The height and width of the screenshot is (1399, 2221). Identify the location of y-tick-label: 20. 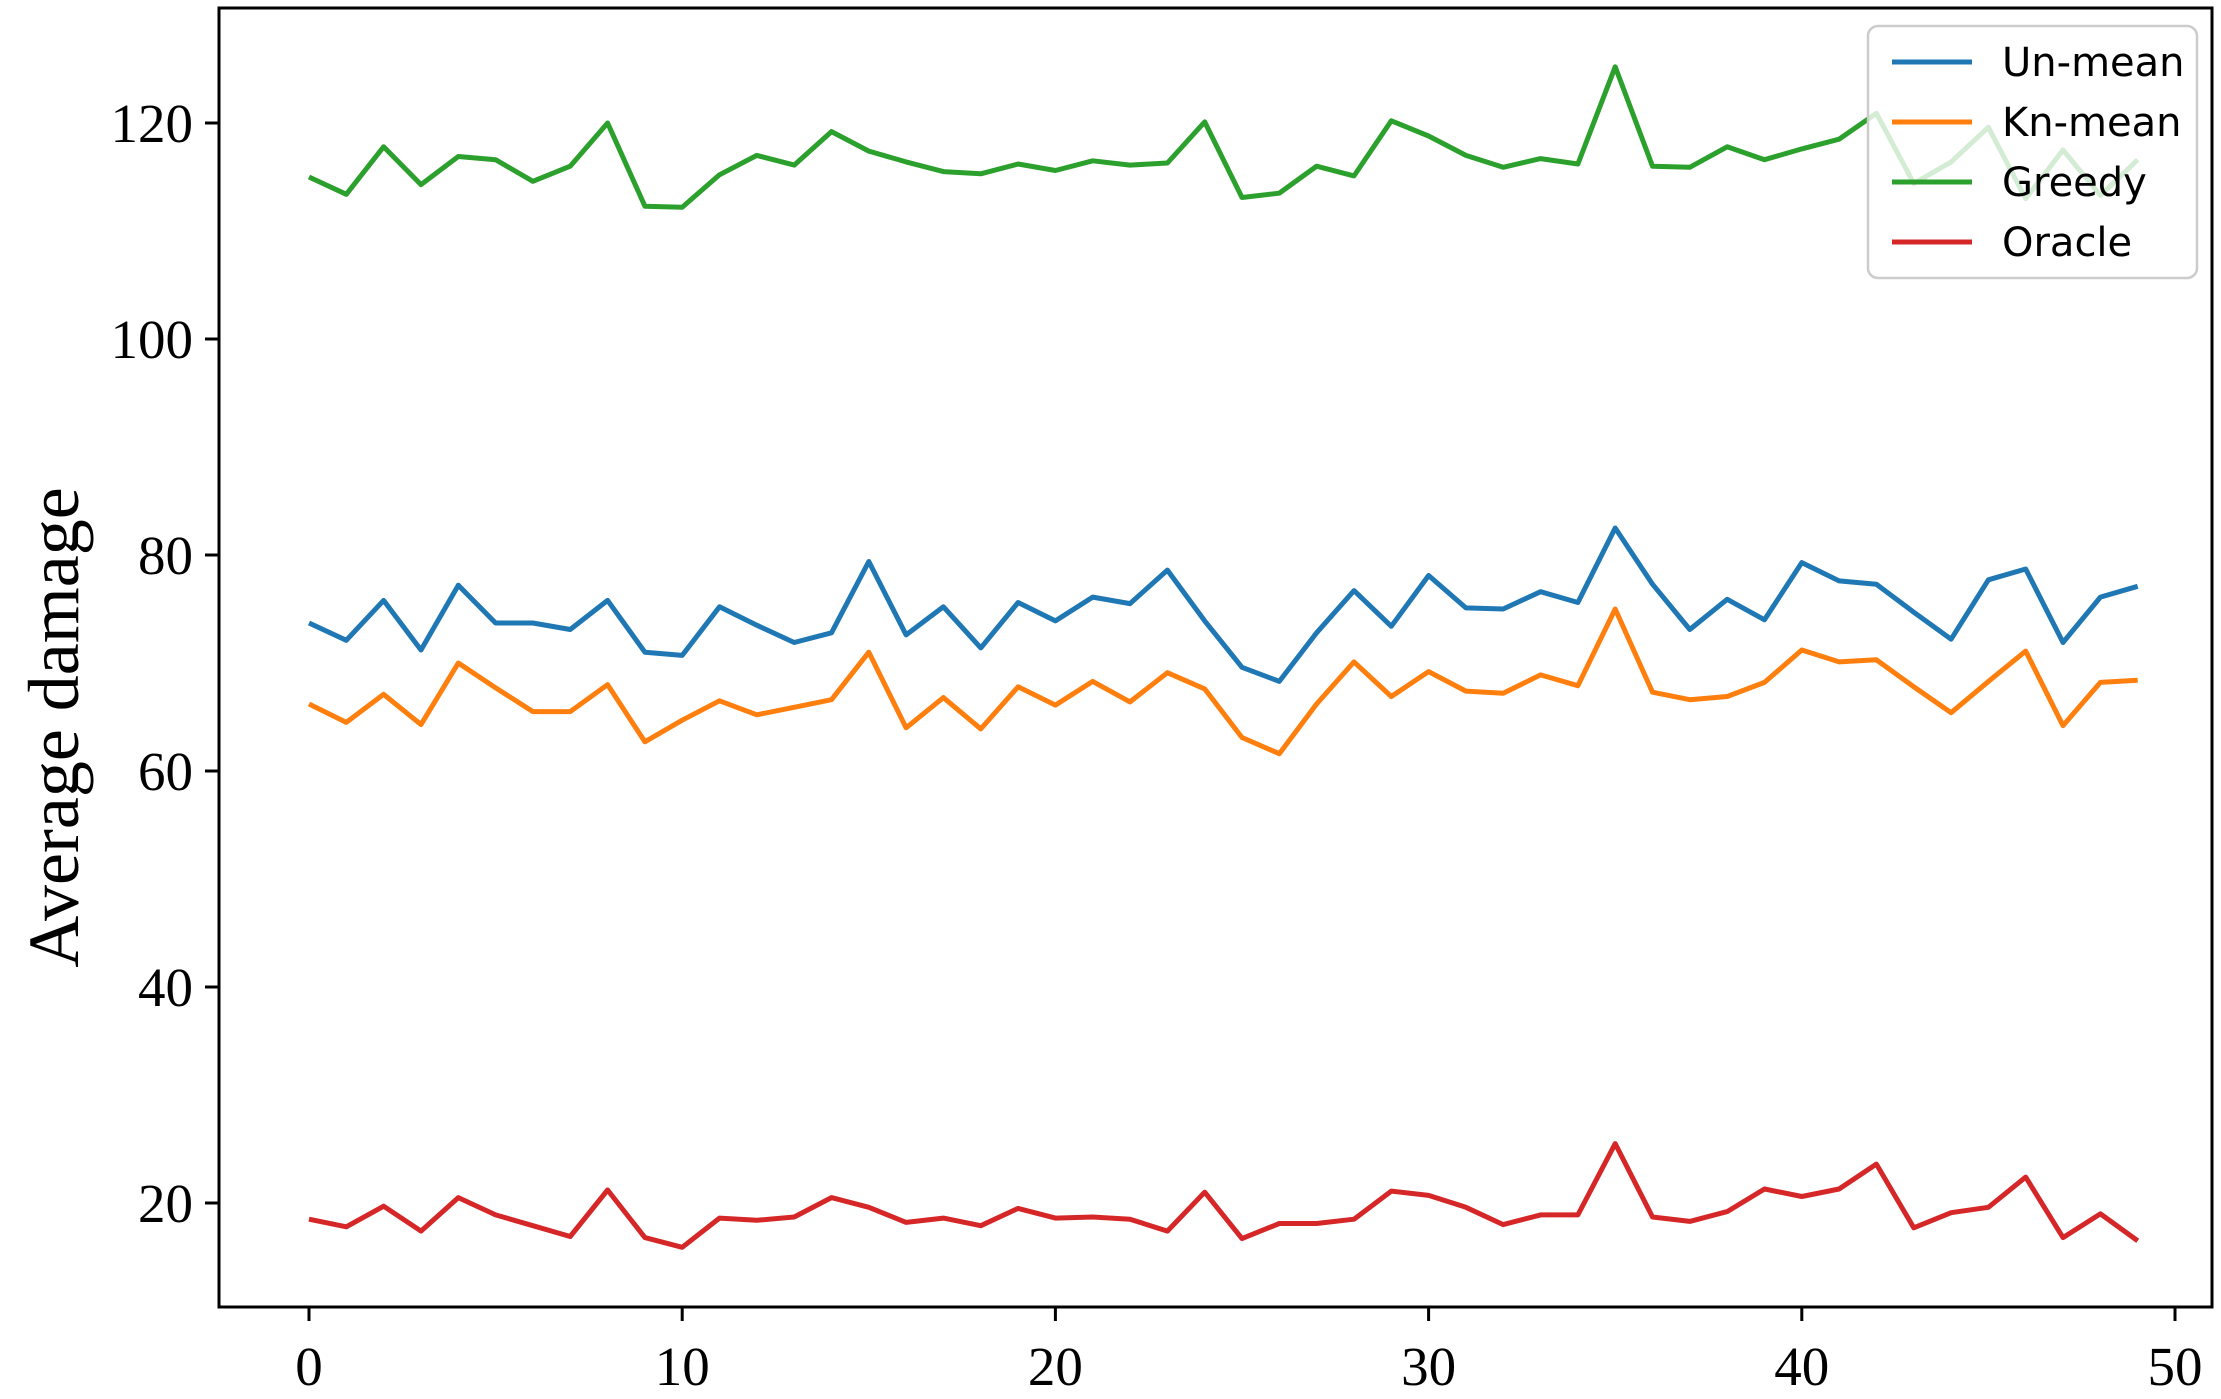
(165, 1203).